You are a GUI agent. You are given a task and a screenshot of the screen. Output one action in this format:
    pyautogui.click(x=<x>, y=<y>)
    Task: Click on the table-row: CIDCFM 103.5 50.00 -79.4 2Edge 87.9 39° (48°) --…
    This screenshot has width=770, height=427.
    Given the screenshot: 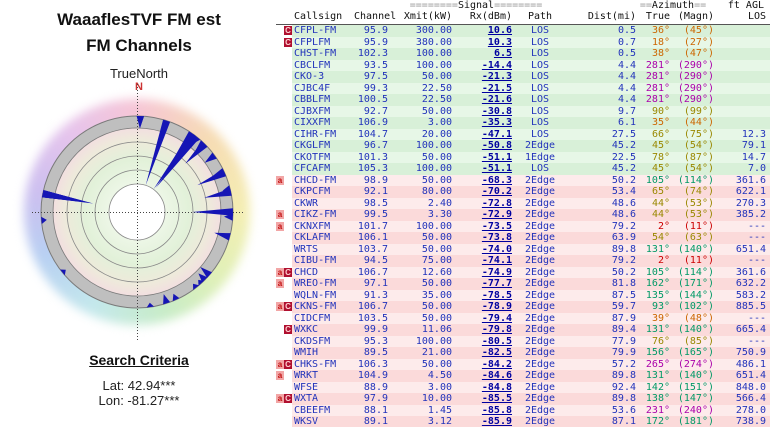 What is the action you would take?
    pyautogui.click(x=523, y=318)
    